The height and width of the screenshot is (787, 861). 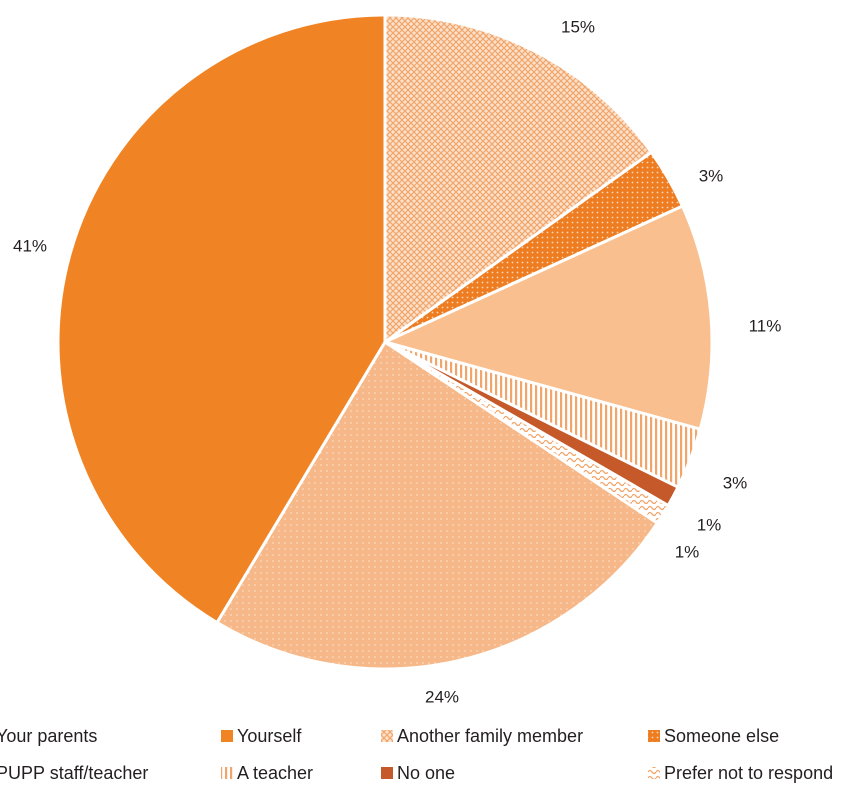 I want to click on legend-item-your-parents: Your parents, so click(x=48, y=736).